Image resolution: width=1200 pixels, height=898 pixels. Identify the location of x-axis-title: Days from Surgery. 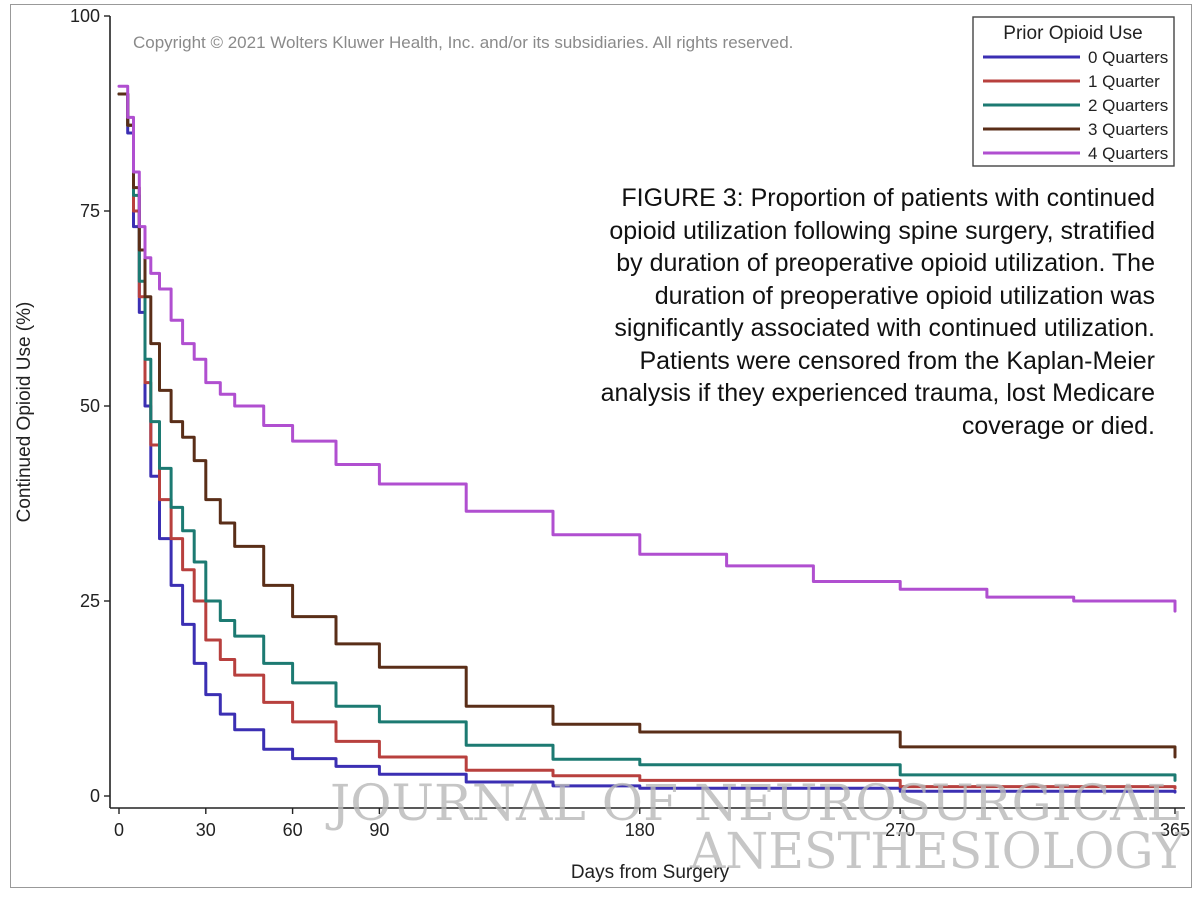
(650, 872).